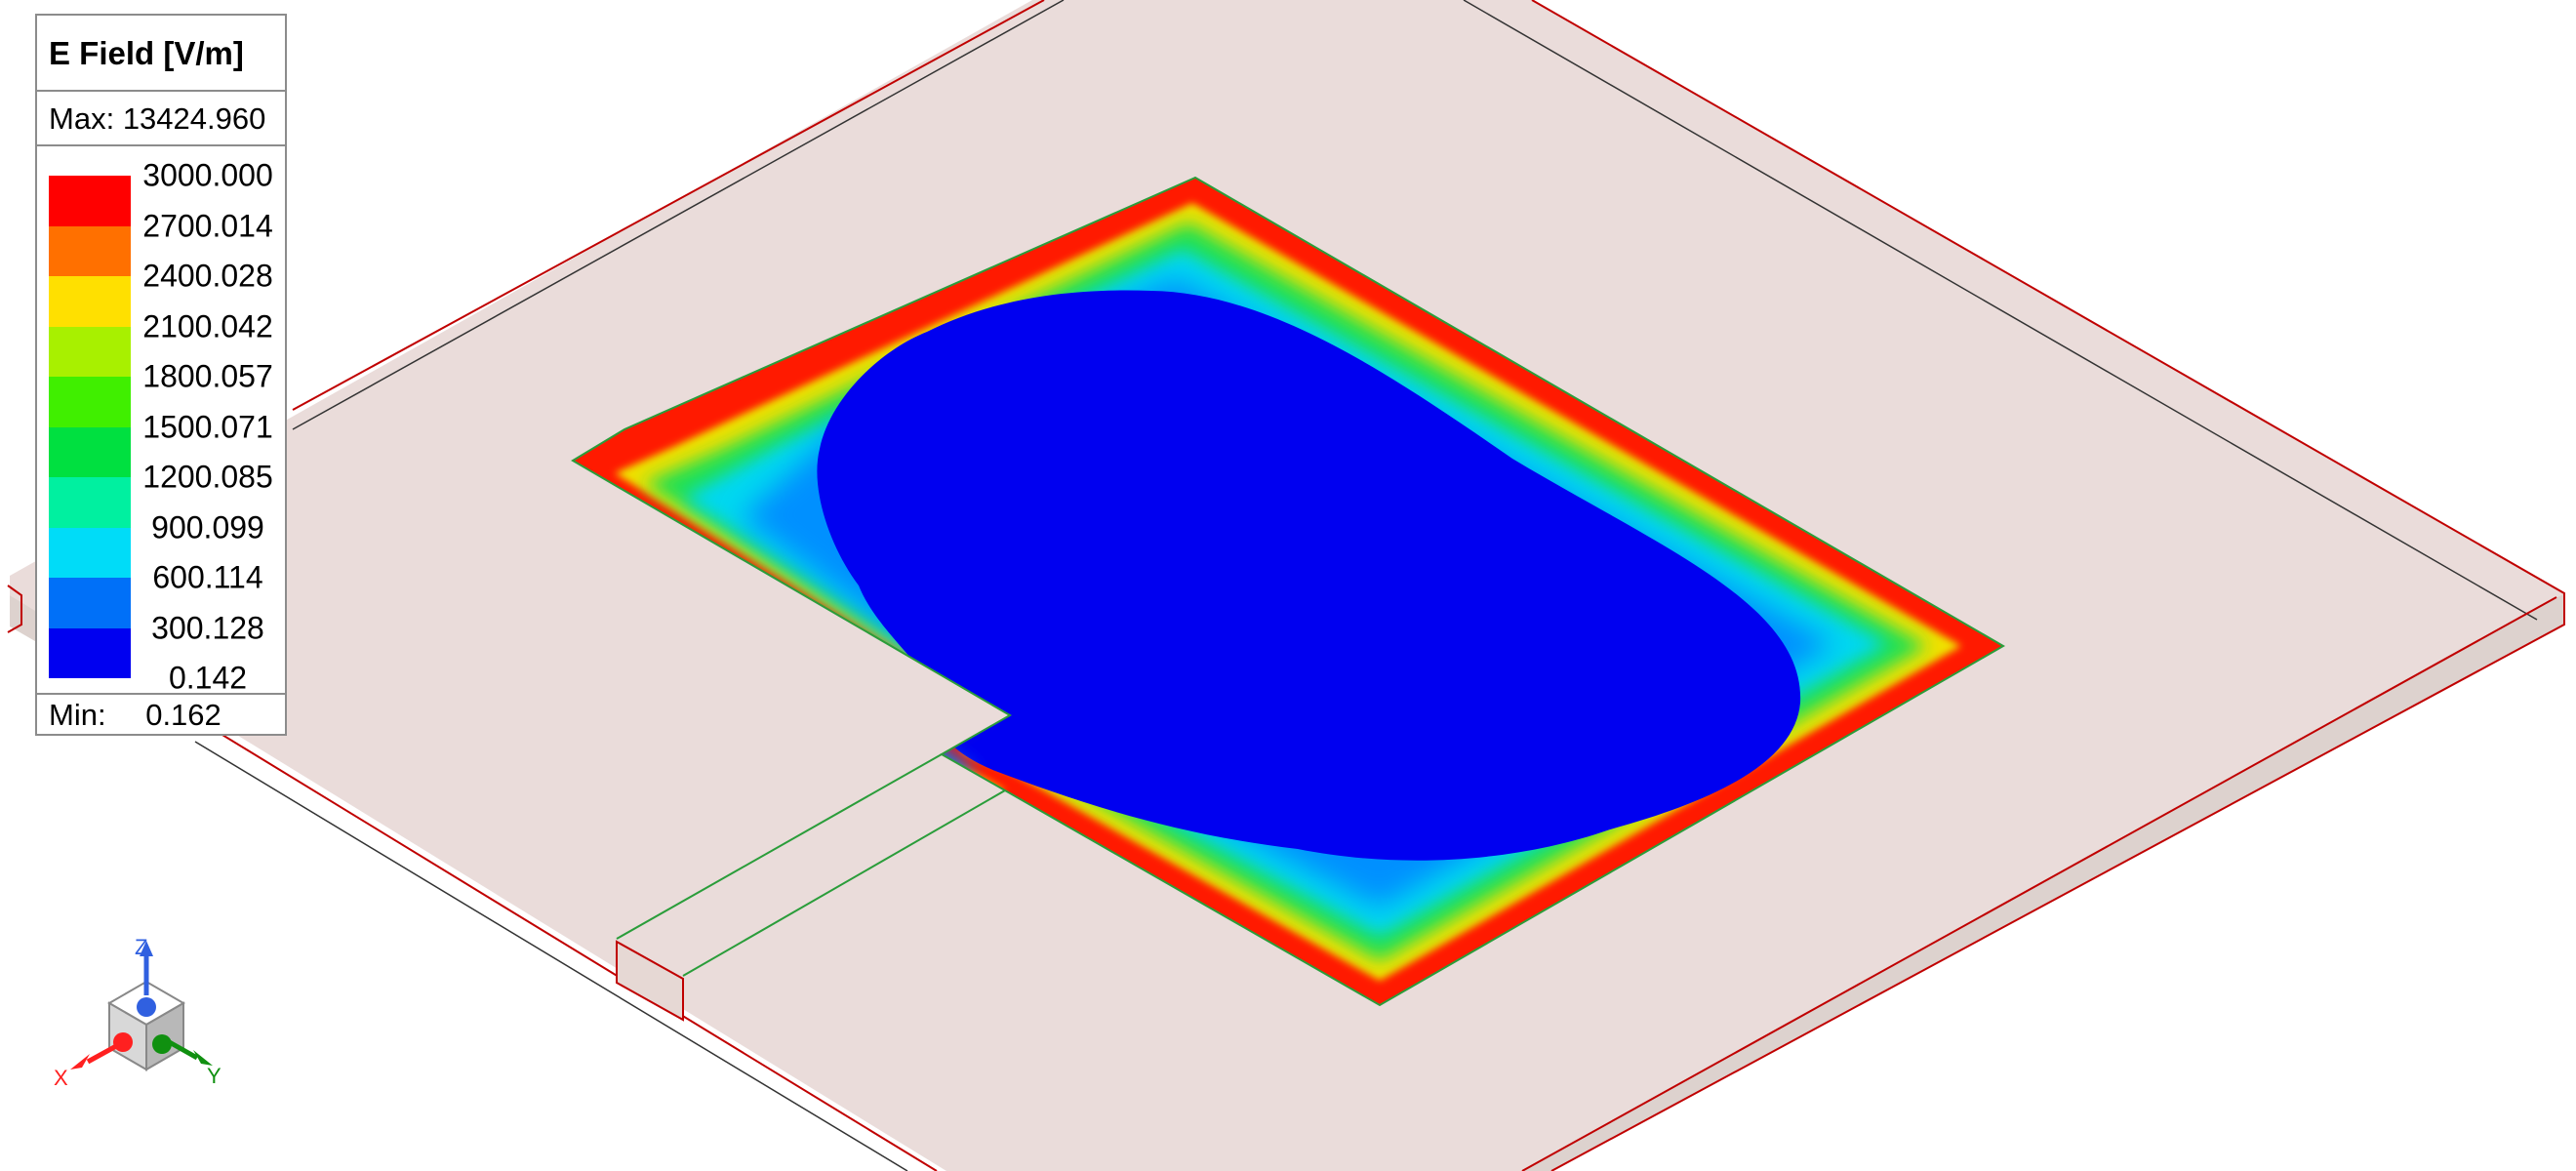  Describe the element at coordinates (207, 527) in the screenshot. I see `legend-tick-label: 900.099` at that location.